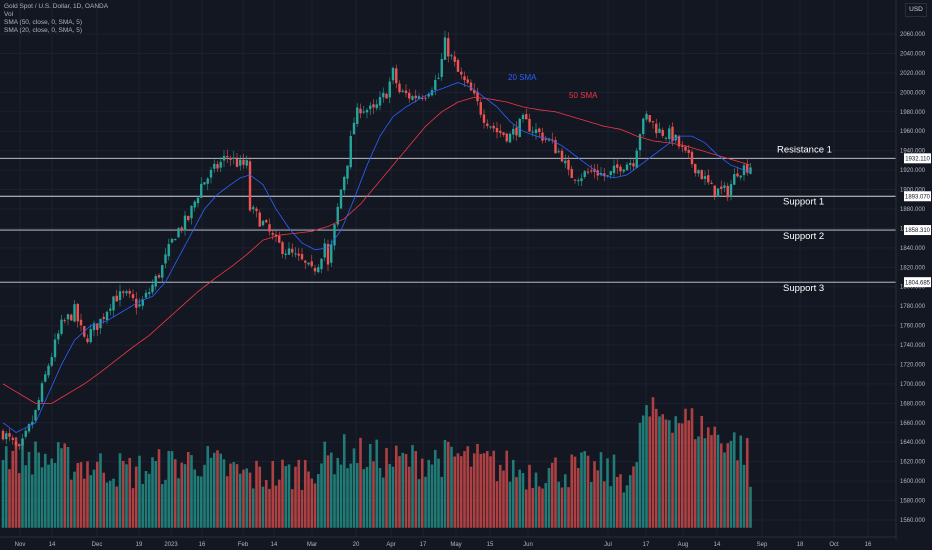  Describe the element at coordinates (583, 95) in the screenshot. I see `sma50-label: 50 SMA` at that location.